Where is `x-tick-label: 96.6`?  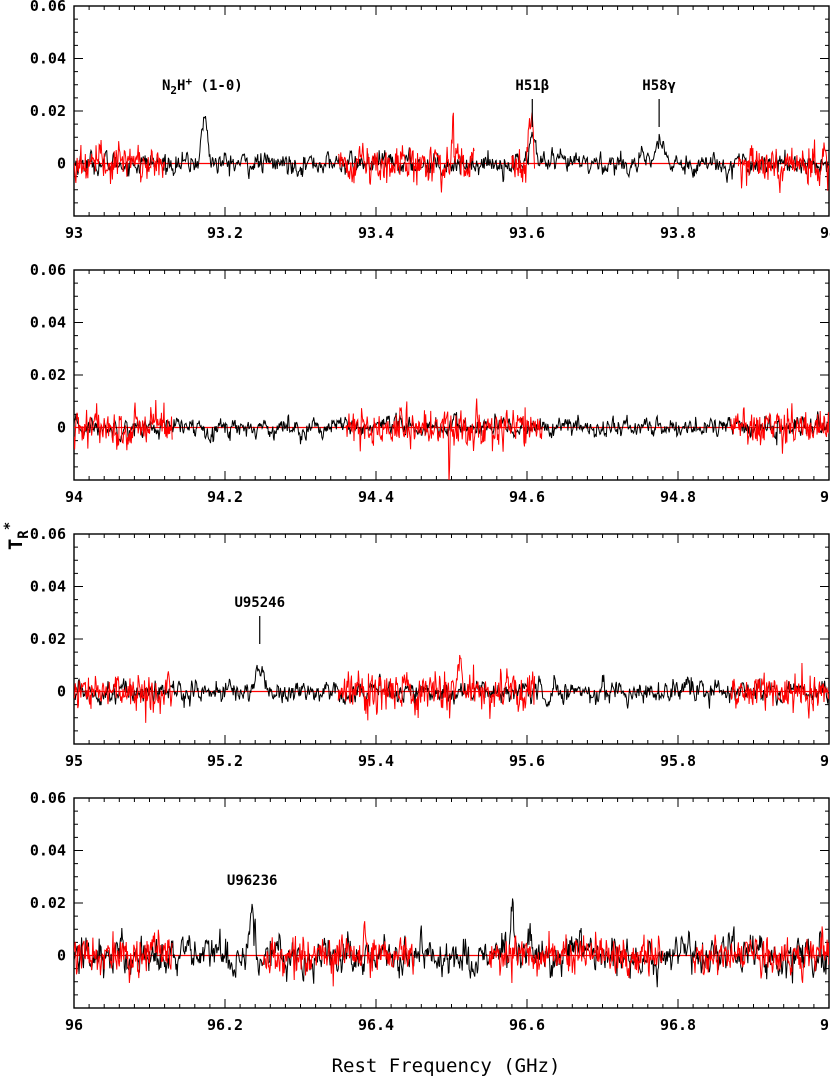
x-tick-label: 96.6 is located at coordinates (527, 1025).